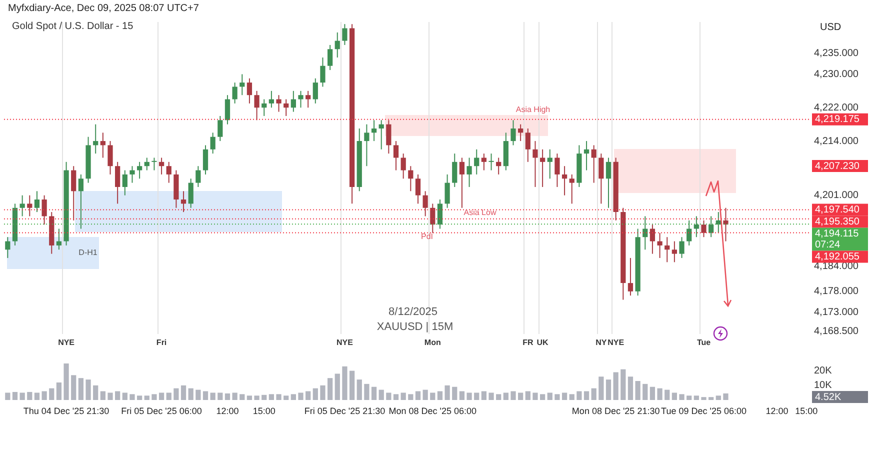 Image resolution: width=870 pixels, height=455 pixels. What do you see at coordinates (836, 108) in the screenshot?
I see `y-tick-label: 4,222.000` at bounding box center [836, 108].